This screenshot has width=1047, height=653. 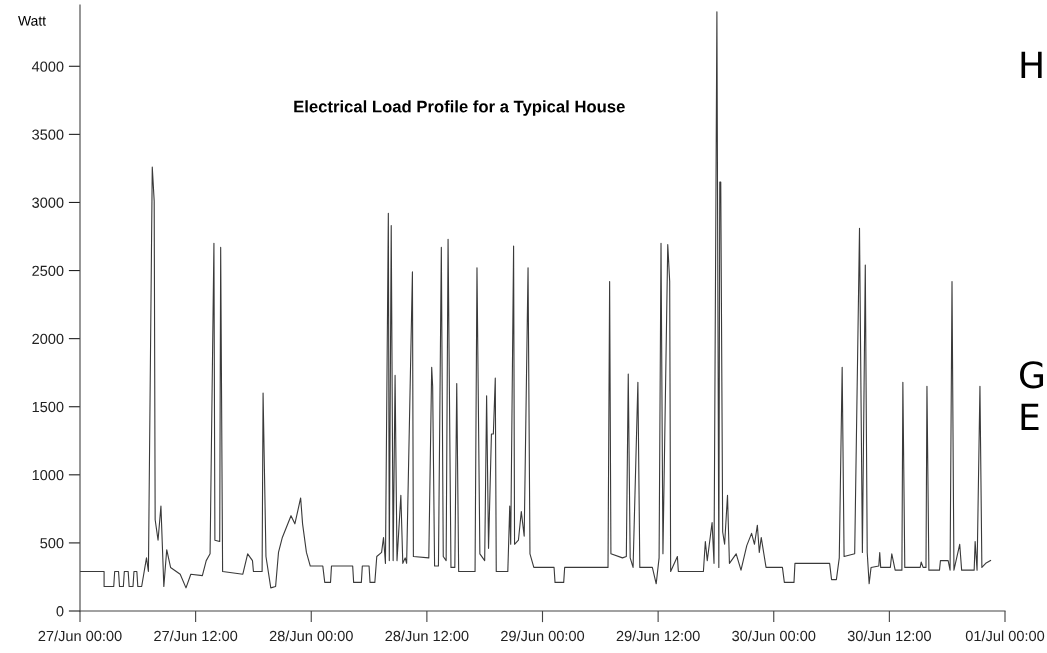 What do you see at coordinates (543, 636) in the screenshot?
I see `x-tick-label: 29/Jun 00:00` at bounding box center [543, 636].